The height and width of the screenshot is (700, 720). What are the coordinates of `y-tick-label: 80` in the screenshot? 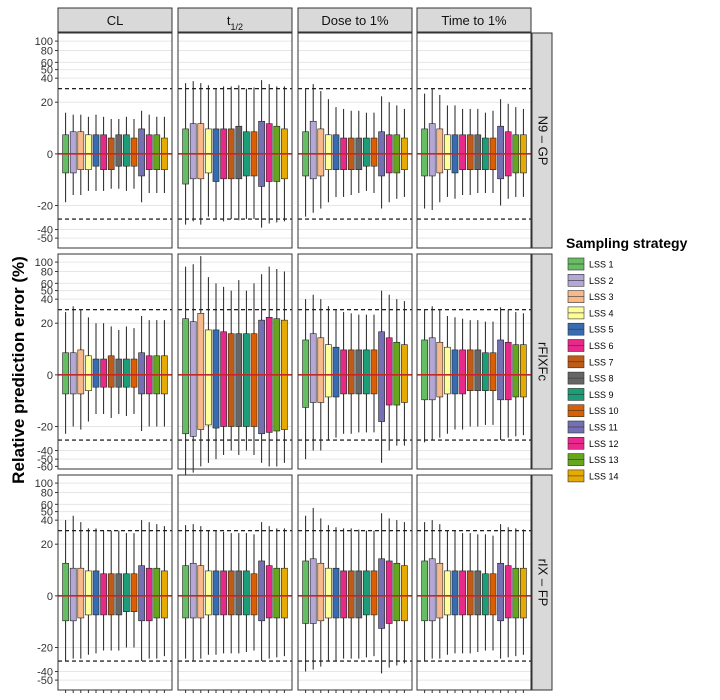 It's located at (47, 273).